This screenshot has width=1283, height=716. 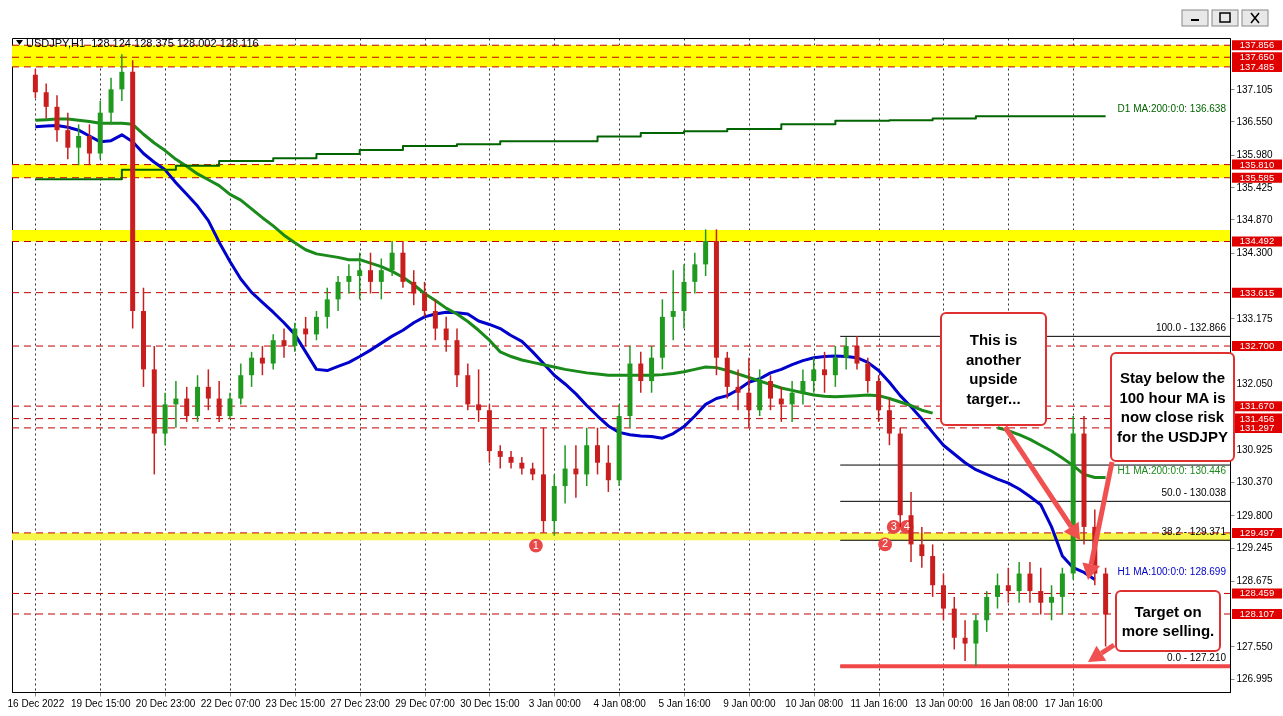 What do you see at coordinates (1255, 253) in the screenshot?
I see `y-tick-label: 134.300` at bounding box center [1255, 253].